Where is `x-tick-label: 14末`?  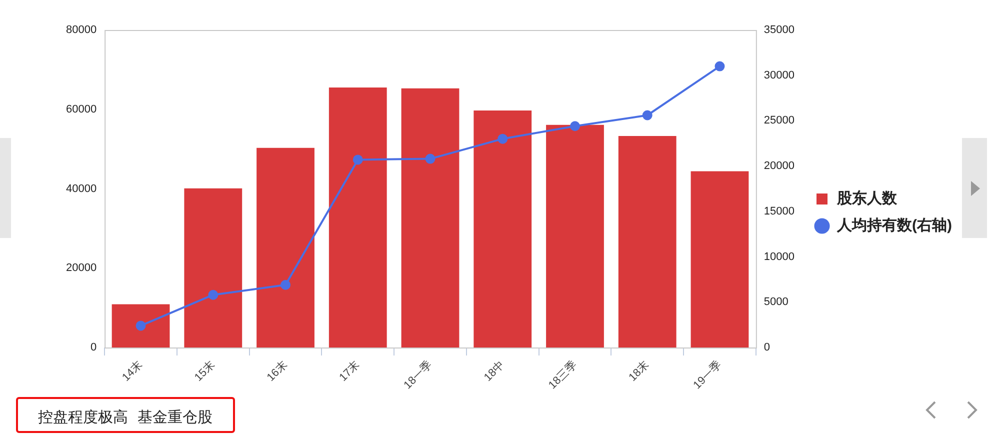
x-tick-label: 14末 is located at coordinates (132, 371).